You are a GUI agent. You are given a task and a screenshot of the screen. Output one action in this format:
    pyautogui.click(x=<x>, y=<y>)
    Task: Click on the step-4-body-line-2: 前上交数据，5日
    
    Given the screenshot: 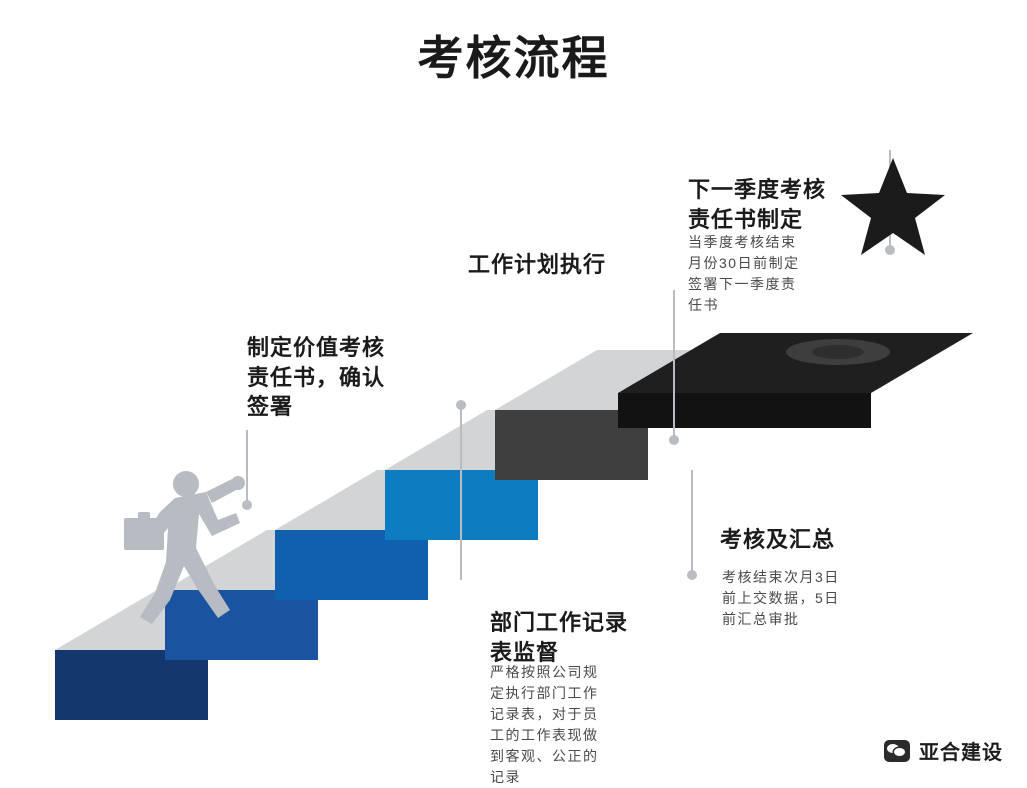 What is the action you would take?
    pyautogui.click(x=781, y=598)
    